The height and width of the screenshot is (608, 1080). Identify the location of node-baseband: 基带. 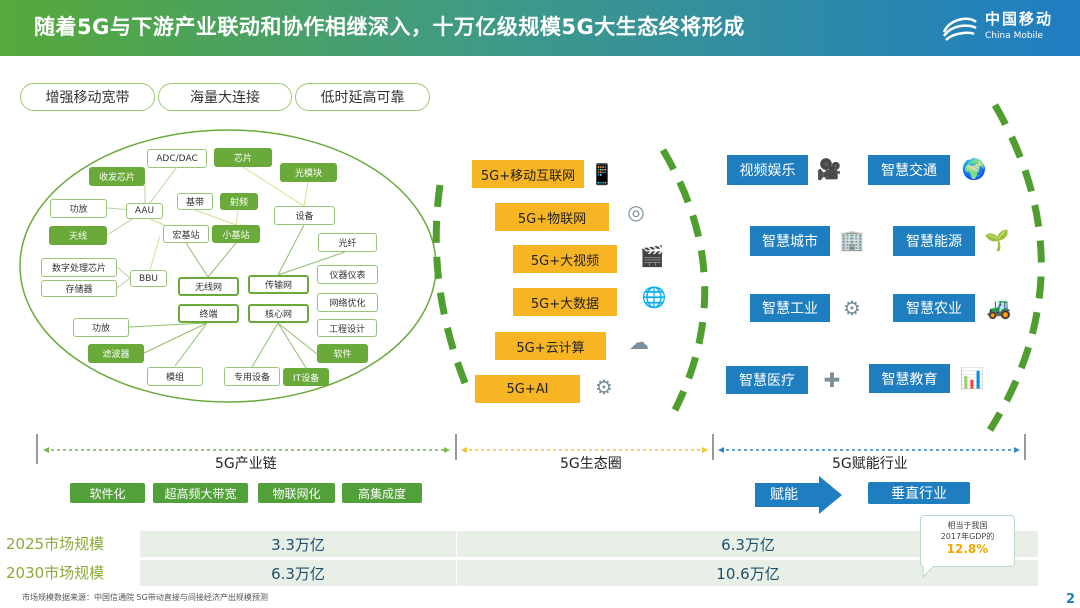
(195, 201).